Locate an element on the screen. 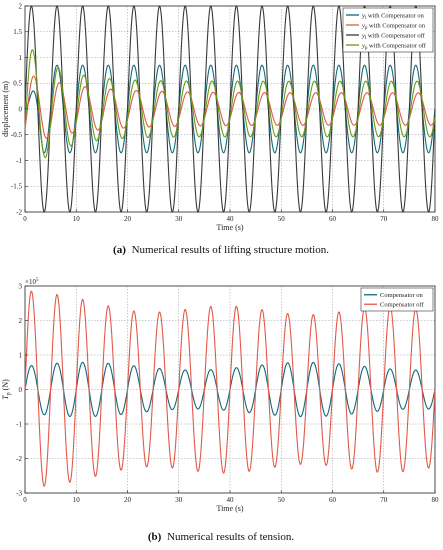 Image resolution: width=443 pixels, height=550 pixels. y-tick-label: 3 is located at coordinates (21, 286).